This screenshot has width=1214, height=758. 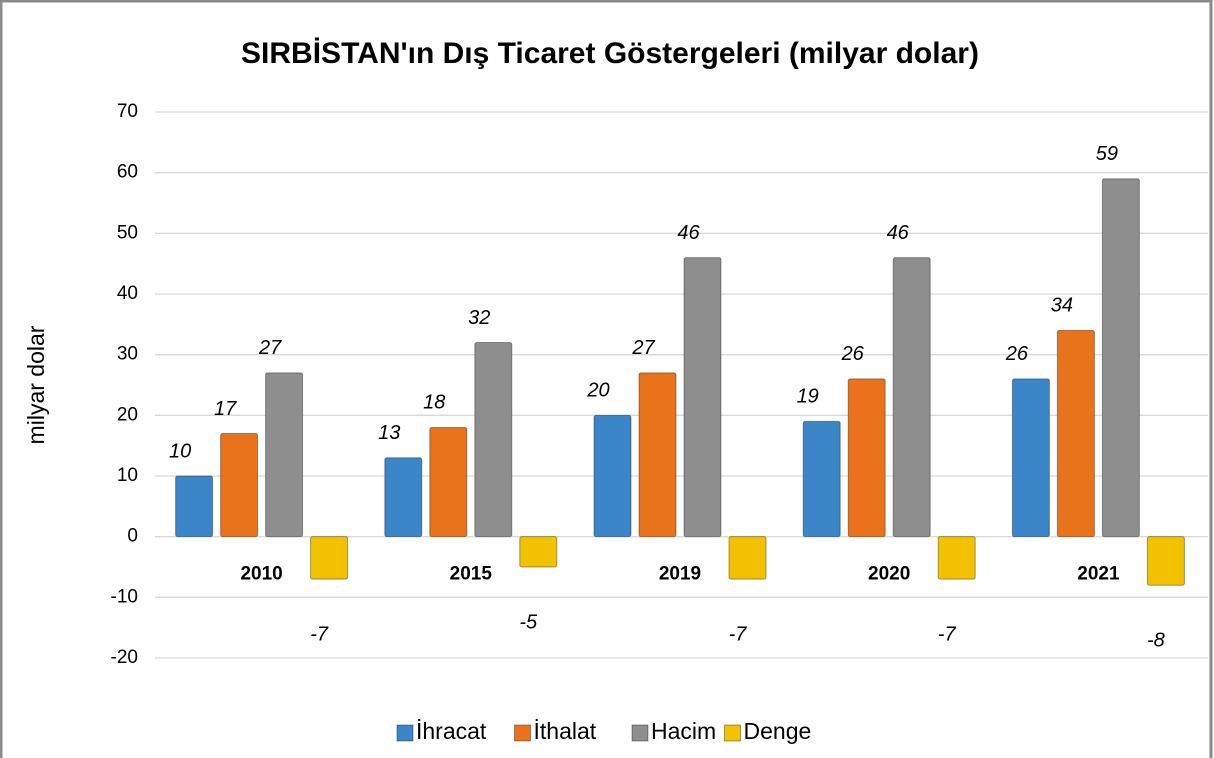 What do you see at coordinates (565, 731) in the screenshot?
I see `legend-label: İthalat` at bounding box center [565, 731].